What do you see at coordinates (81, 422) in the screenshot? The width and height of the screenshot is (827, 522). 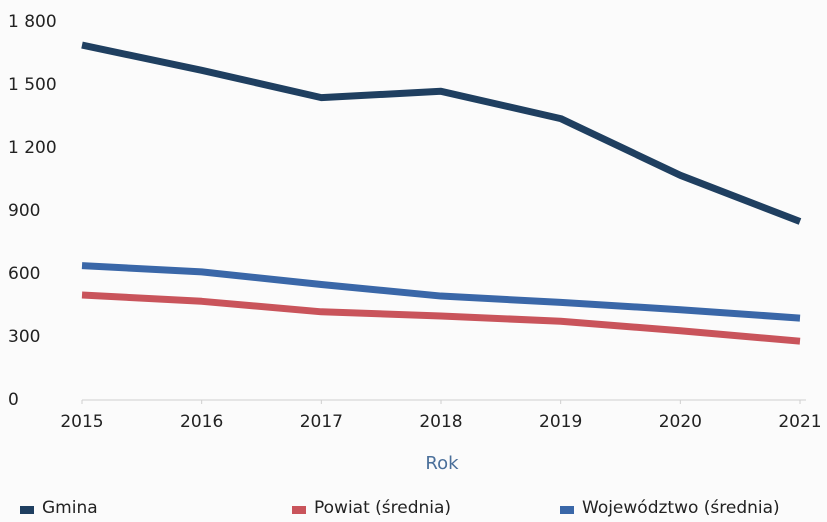 I see `x-tick-label: 2015` at bounding box center [81, 422].